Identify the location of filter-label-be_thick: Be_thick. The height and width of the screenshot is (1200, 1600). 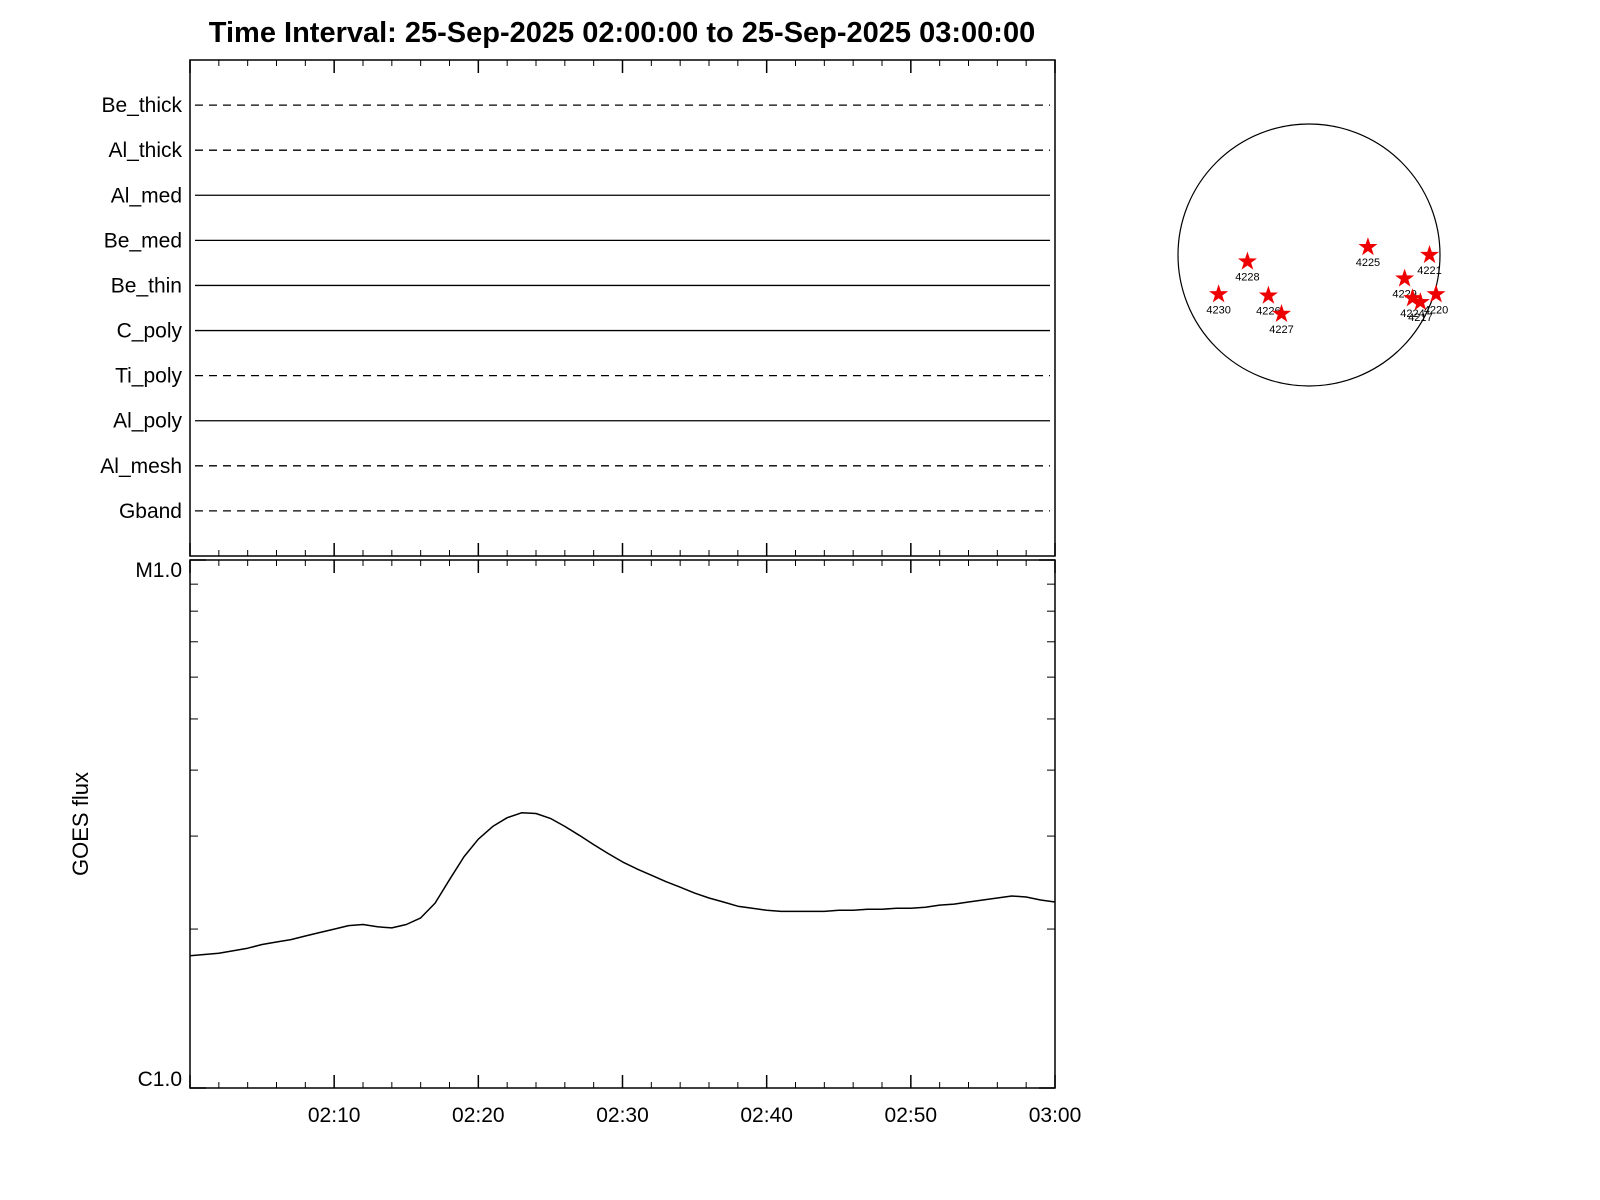
(141, 105).